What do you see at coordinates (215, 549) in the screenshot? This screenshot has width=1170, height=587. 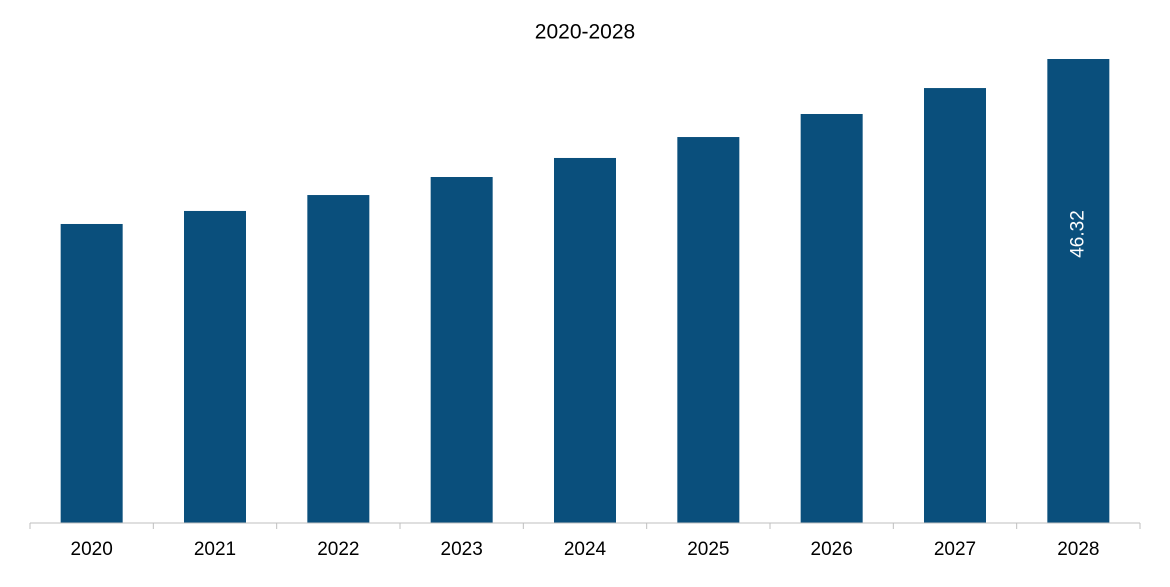 I see `x-tick-label: 2021` at bounding box center [215, 549].